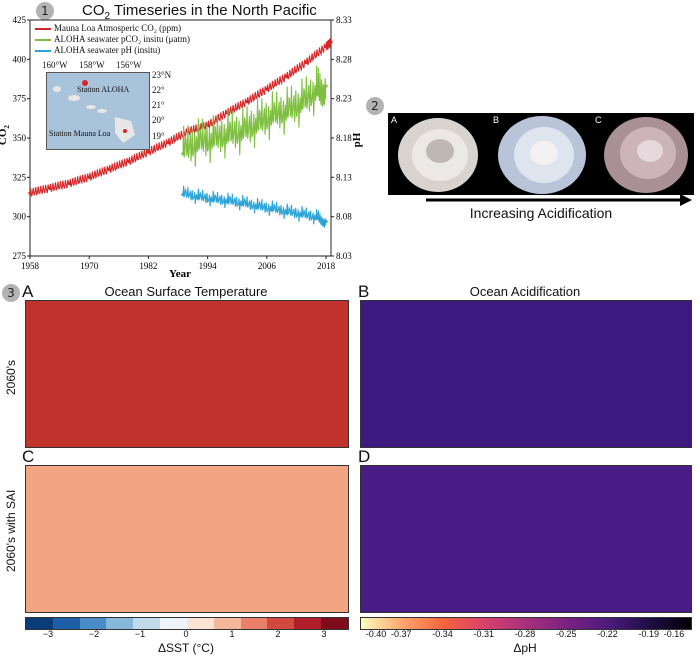 Image resolution: width=700 pixels, height=659 pixels. What do you see at coordinates (20, 256) in the screenshot?
I see `left-tick-label: 275` at bounding box center [20, 256].